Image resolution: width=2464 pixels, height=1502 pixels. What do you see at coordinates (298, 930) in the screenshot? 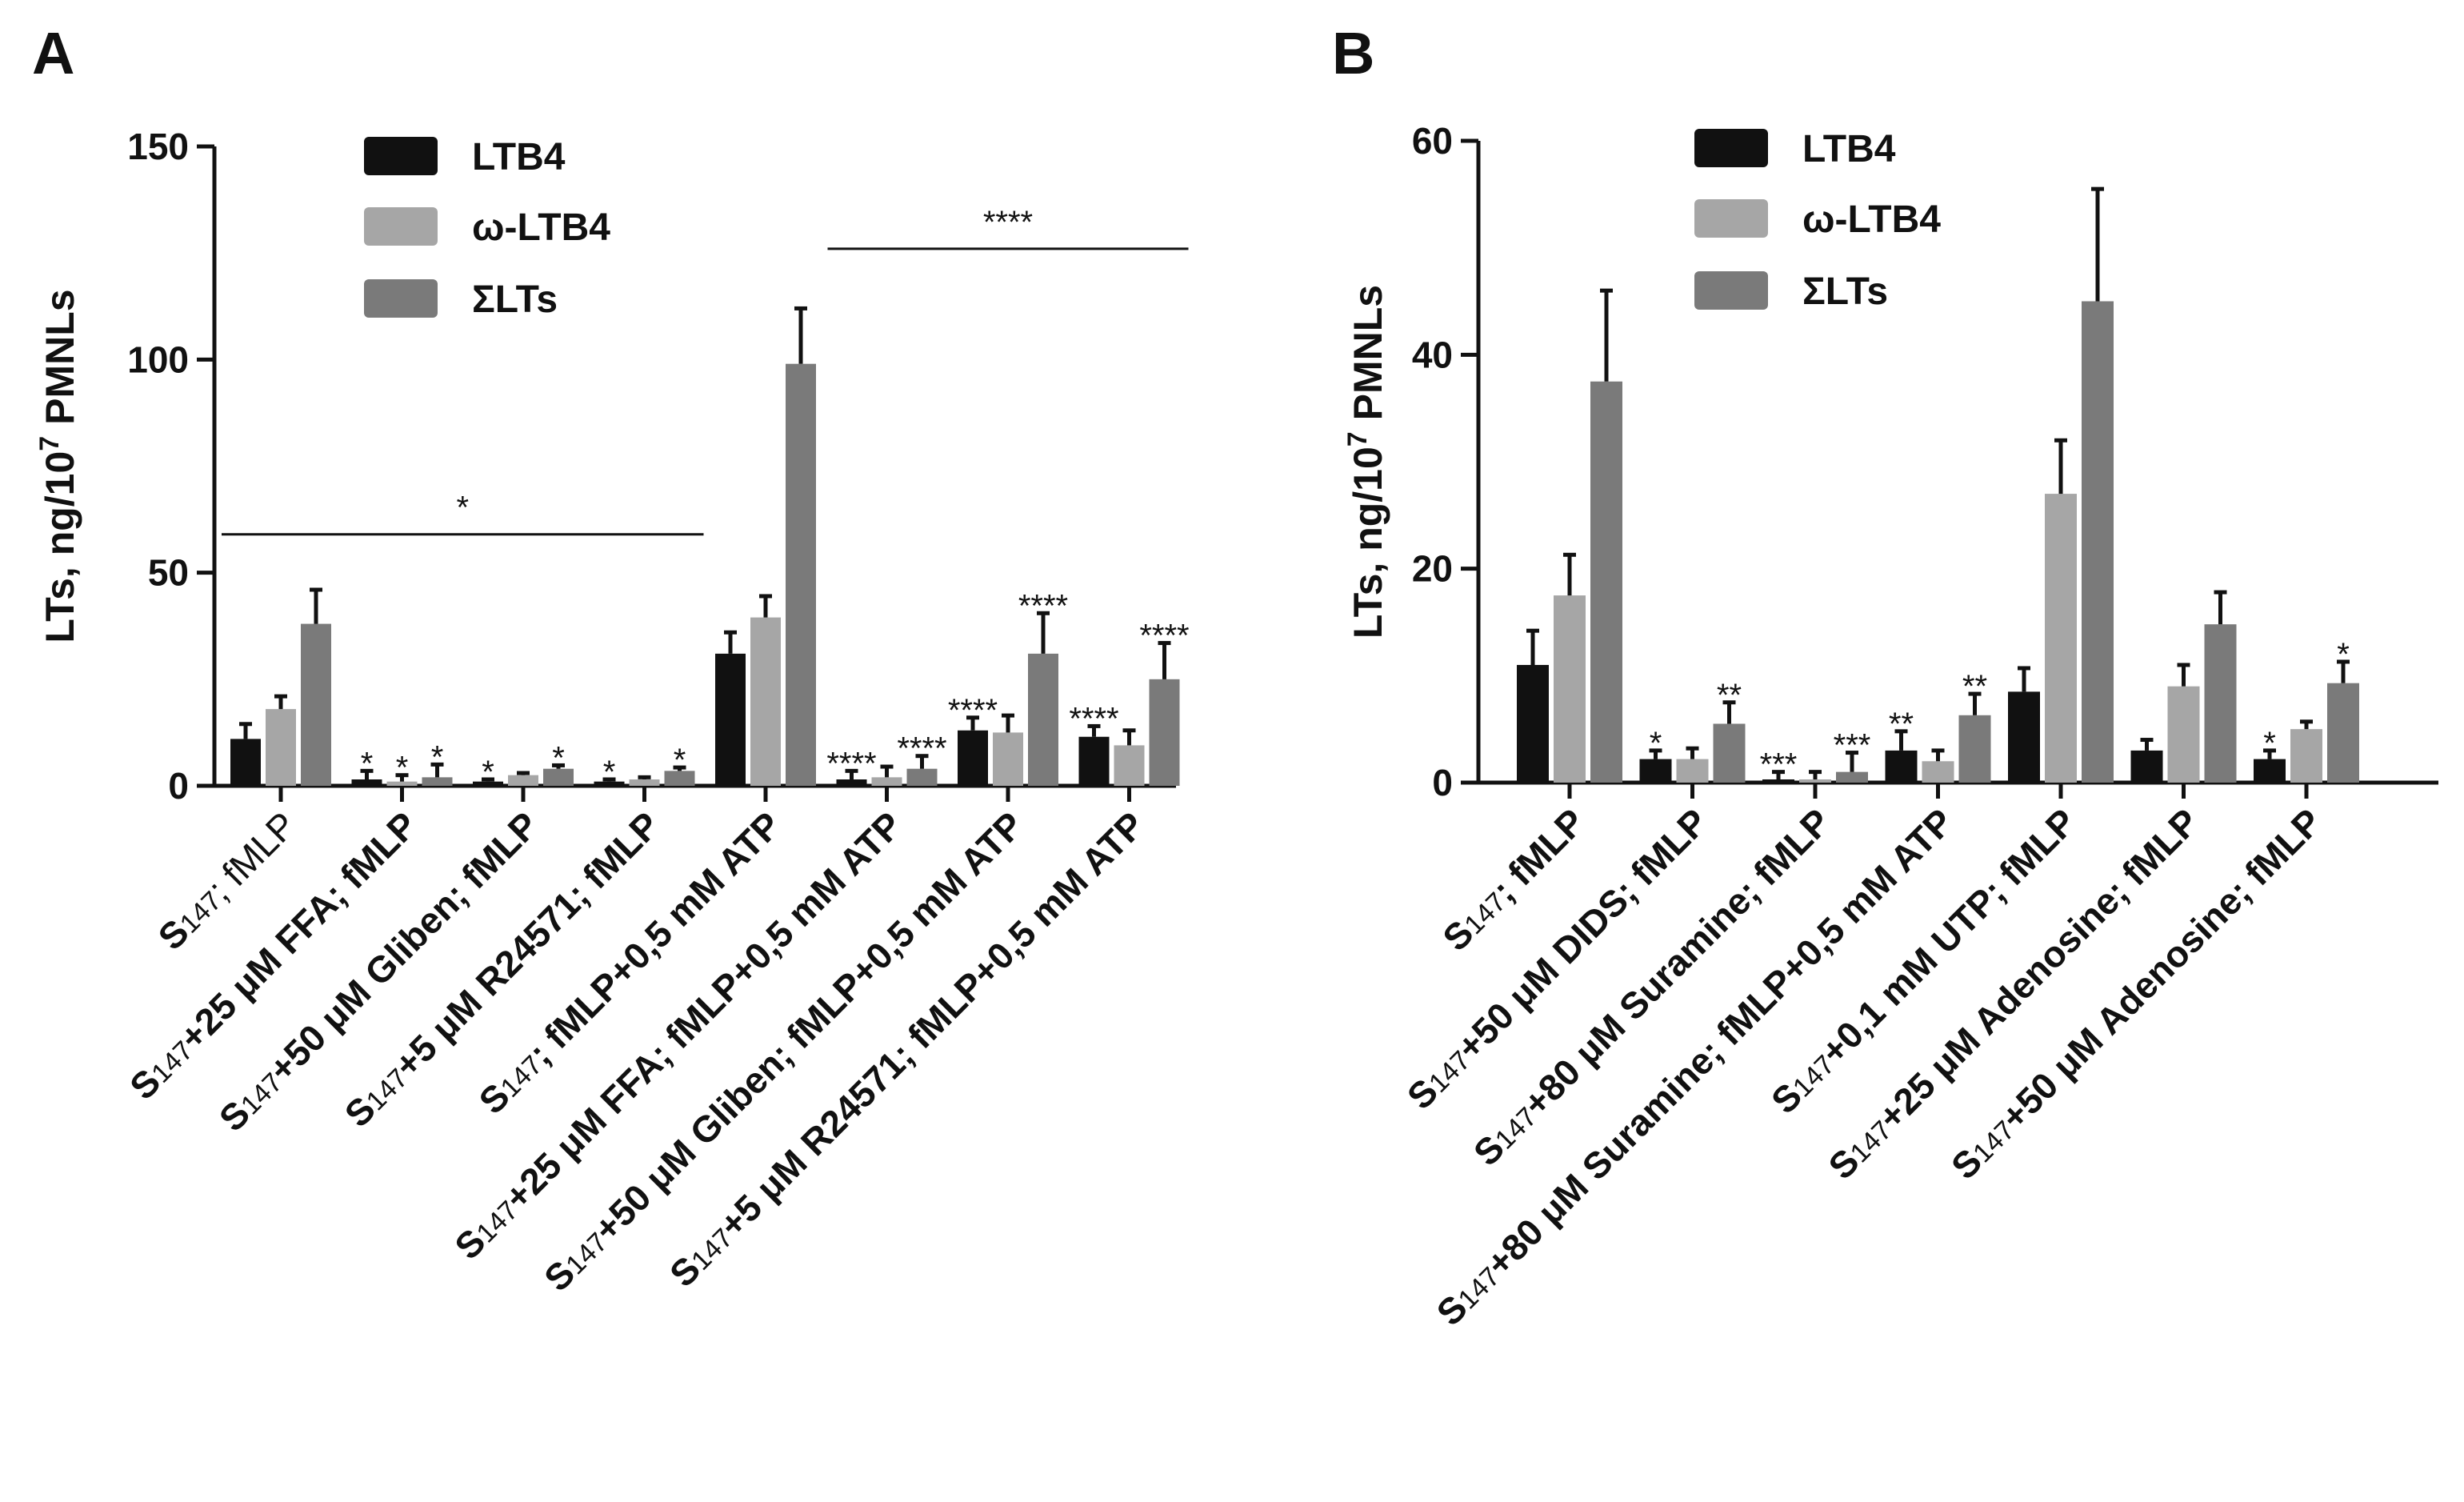
I see `x-category-label-rest: +25 μM FFA; fMLP` at bounding box center [298, 930].